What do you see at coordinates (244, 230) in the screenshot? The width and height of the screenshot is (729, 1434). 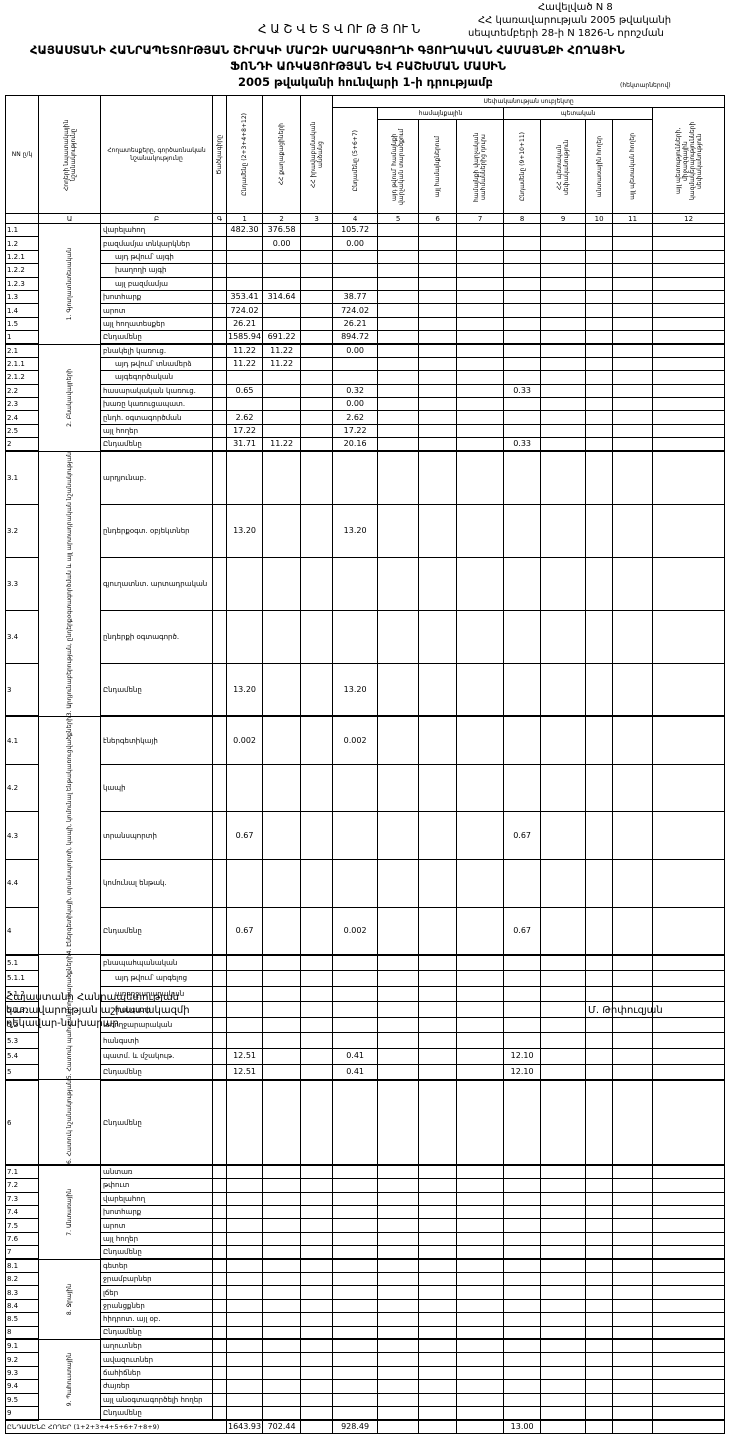 I see `value-cell: 482.30` at bounding box center [244, 230].